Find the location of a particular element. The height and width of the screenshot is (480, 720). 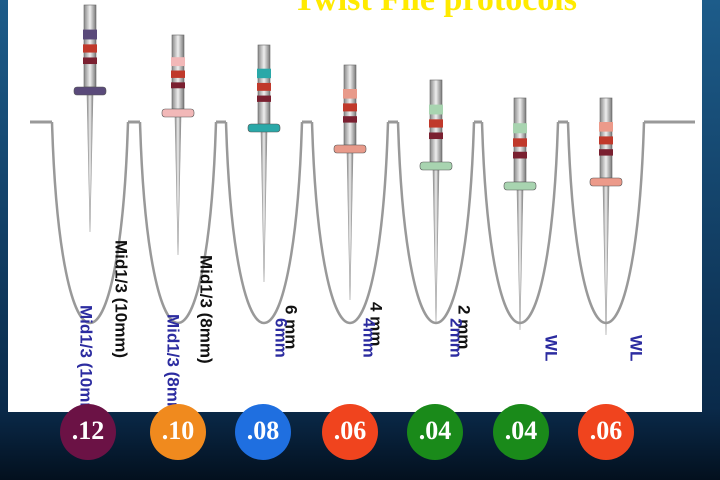

depth-label: 2 mm is located at coordinates (464, 327).